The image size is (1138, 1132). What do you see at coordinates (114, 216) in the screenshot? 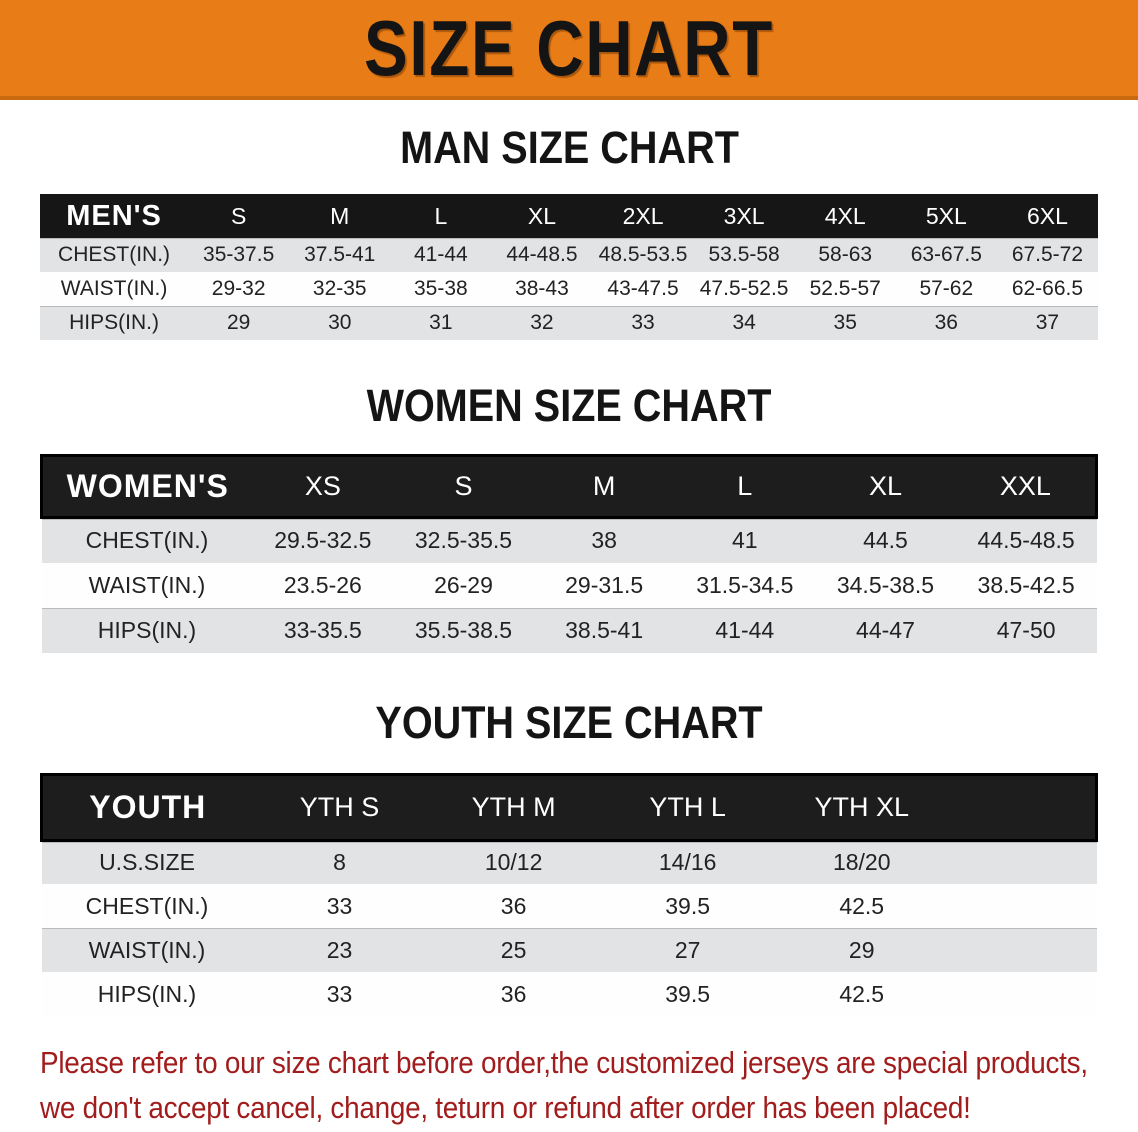
I see `table-title-cell: MEN'S` at bounding box center [114, 216].